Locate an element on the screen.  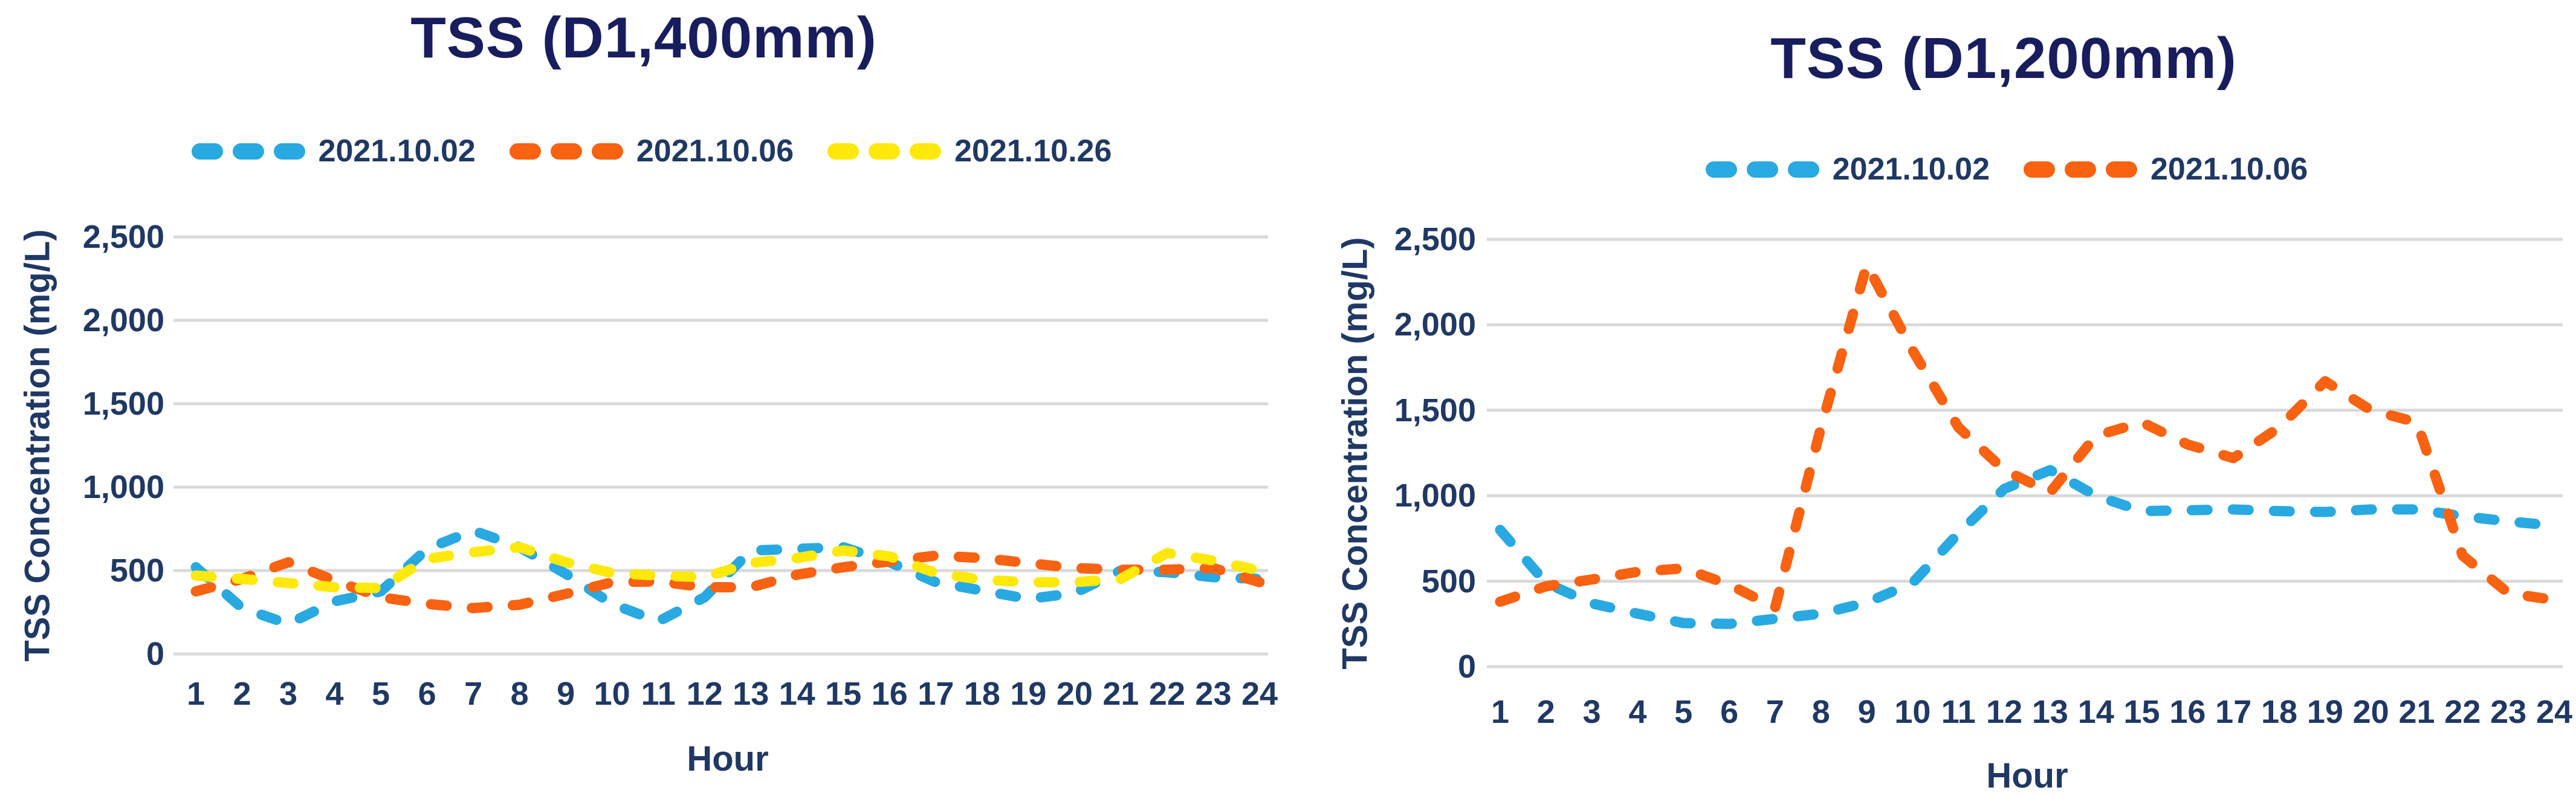
x-tick-label: 18 is located at coordinates (981, 694).